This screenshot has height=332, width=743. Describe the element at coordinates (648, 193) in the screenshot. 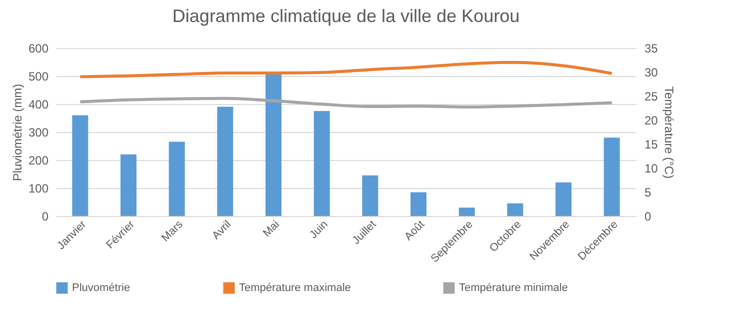

I see `y2-tick-label: 5` at that location.